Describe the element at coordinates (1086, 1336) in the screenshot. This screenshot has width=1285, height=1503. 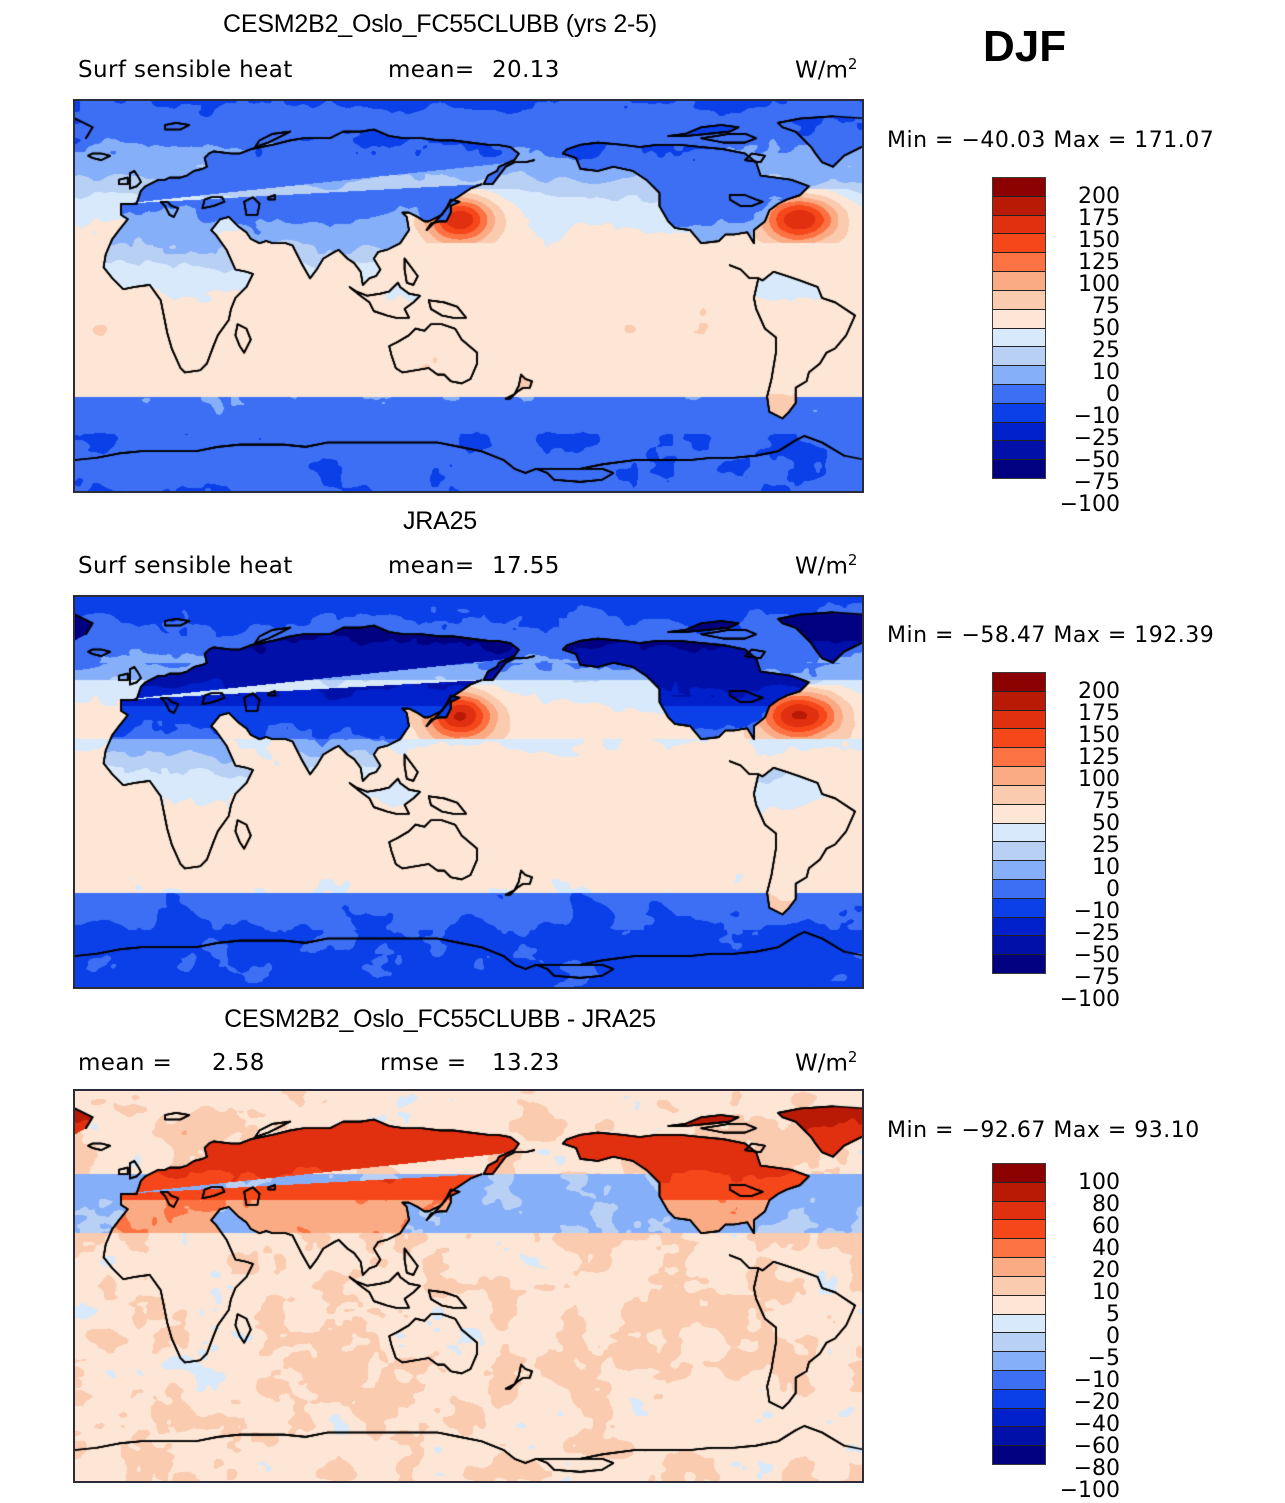
I see `colorbar-difference-labels: 100 80 60 40 20 10 5 0 −5 −10 −20 −40 −60 −80 −100` at that location.